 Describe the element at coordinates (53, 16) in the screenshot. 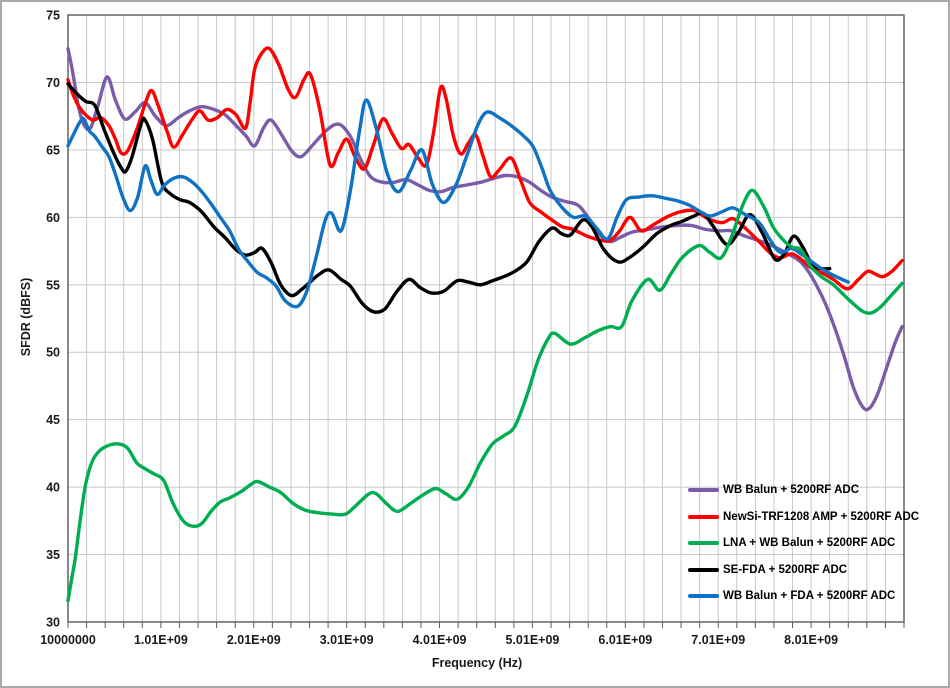

I see `y-tick-label: 75` at that location.